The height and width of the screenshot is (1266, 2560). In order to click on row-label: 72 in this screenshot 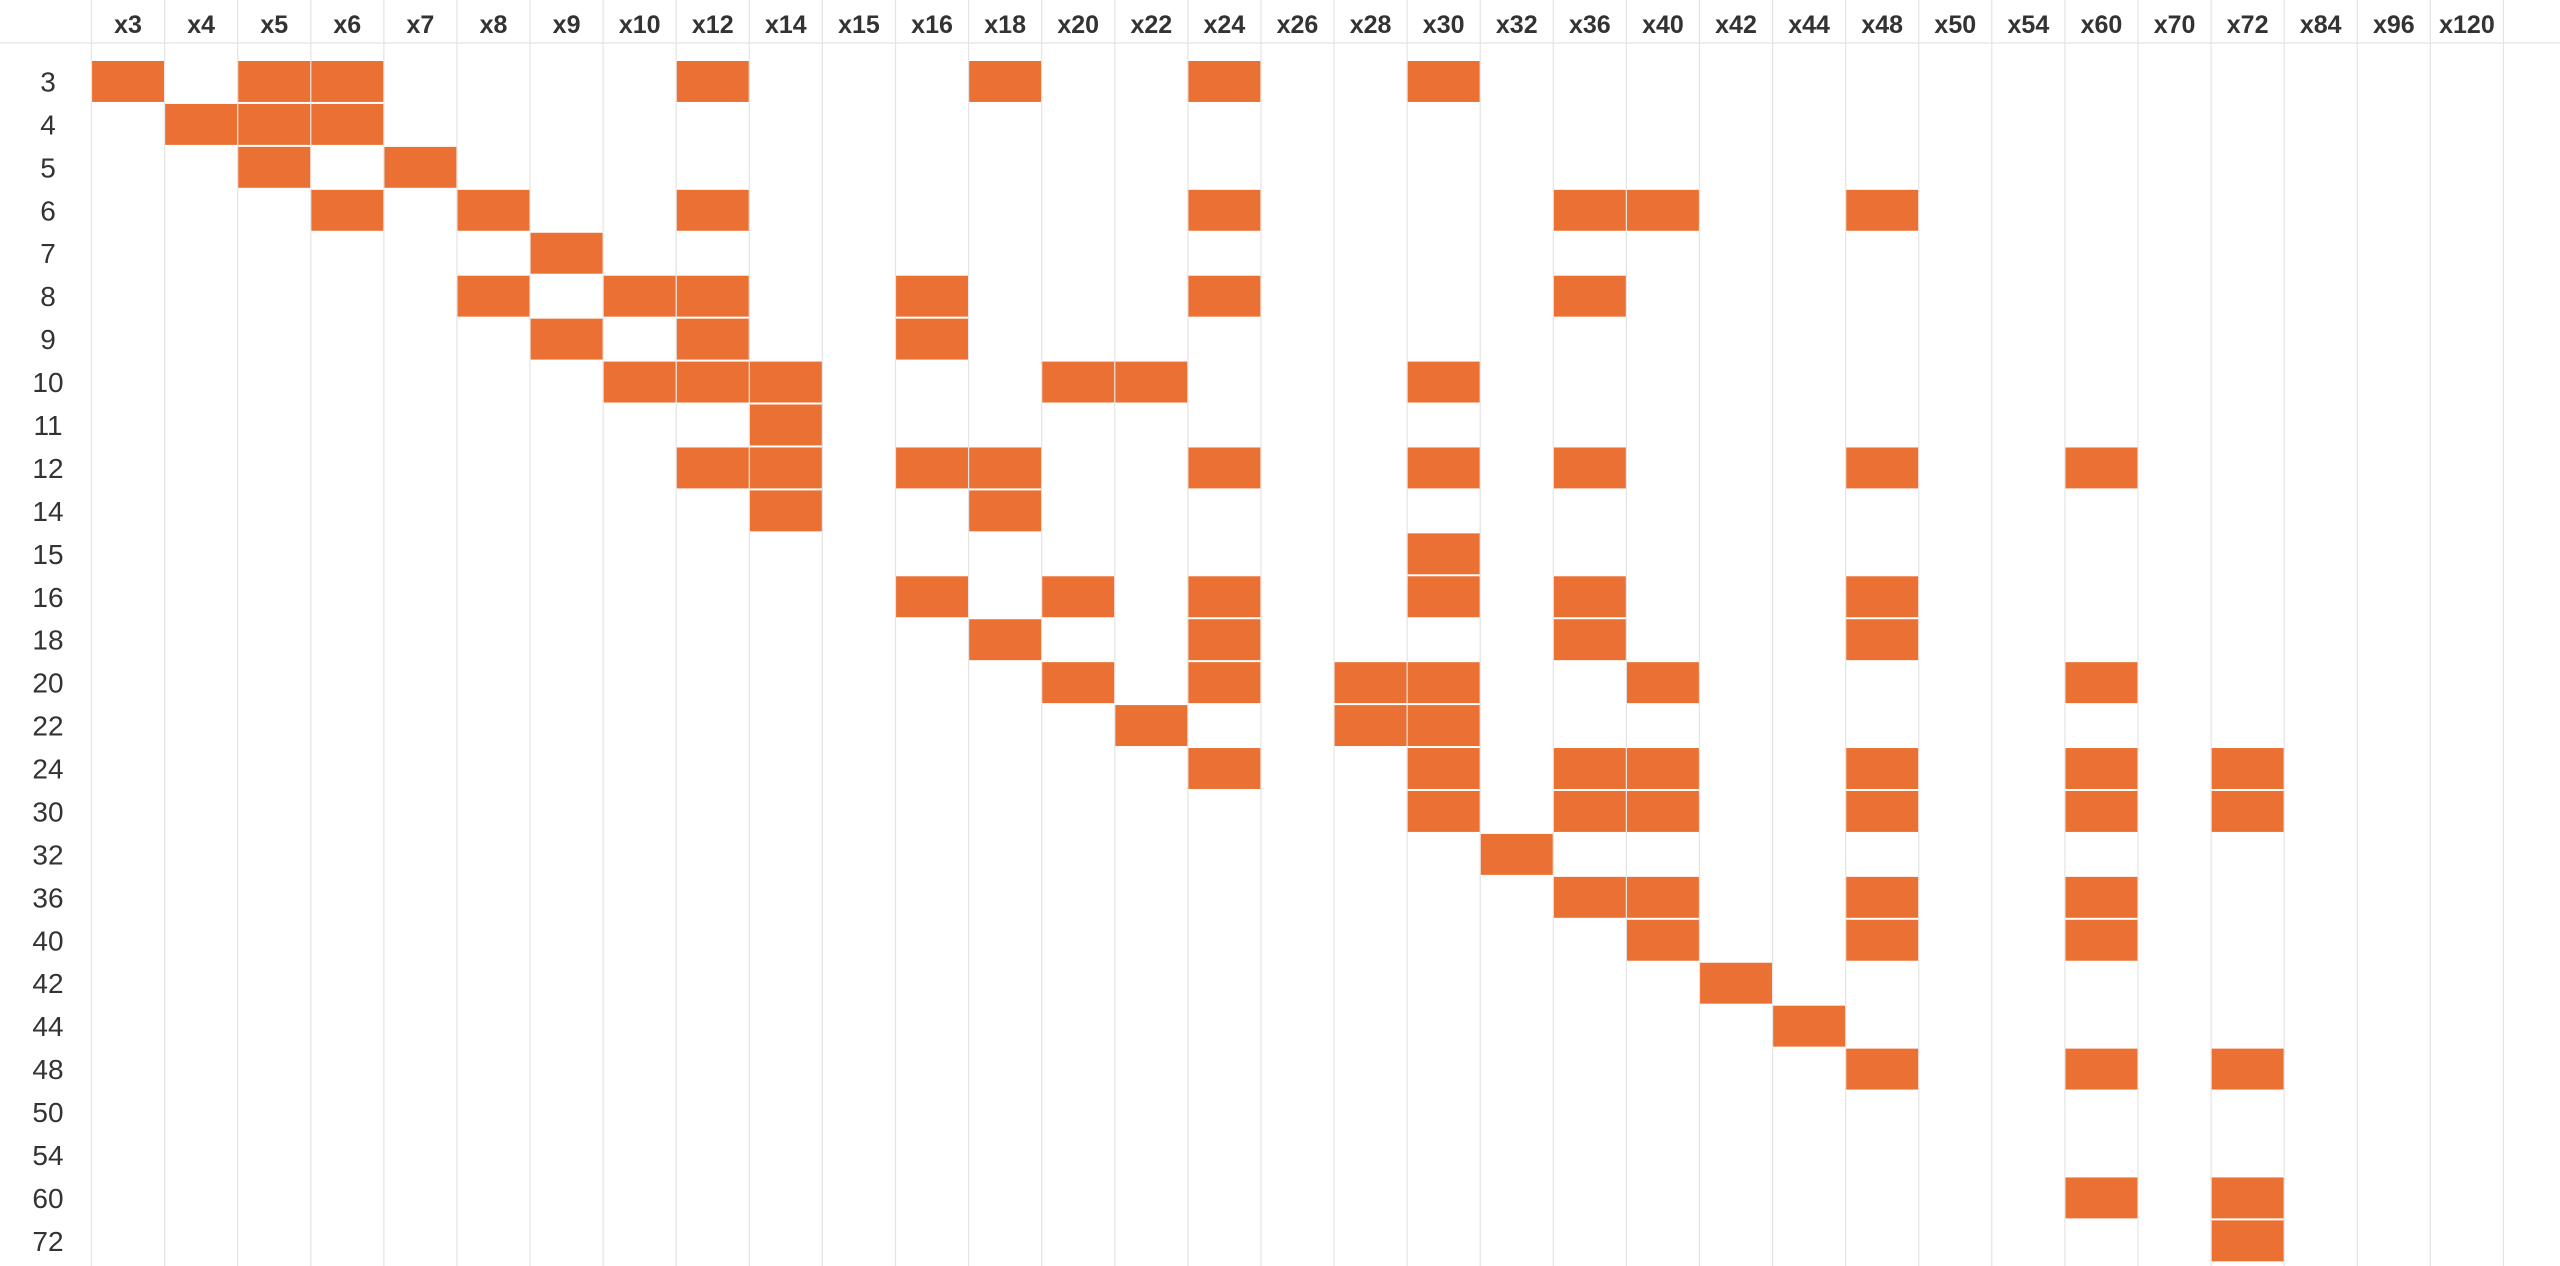, I will do `click(47, 1241)`.